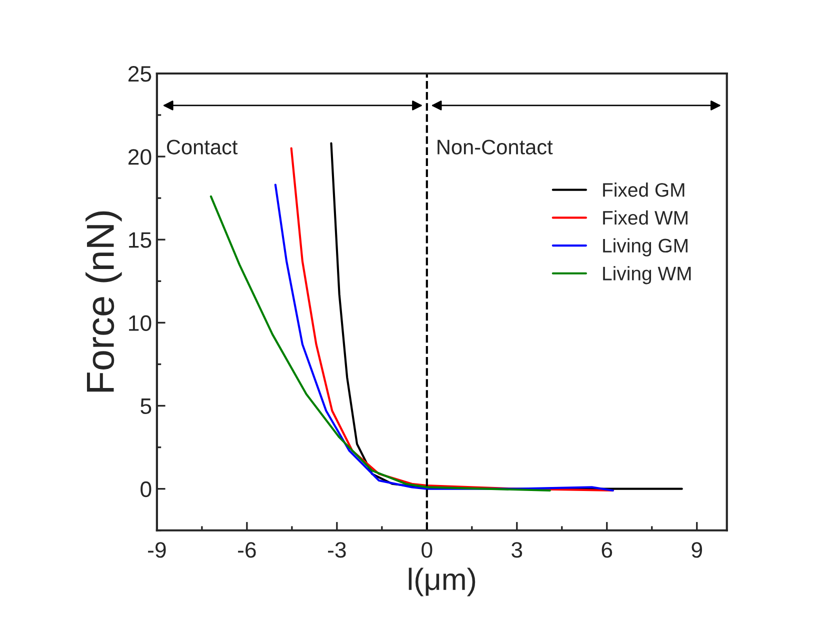 Image resolution: width=826 pixels, height=639 pixels. What do you see at coordinates (607, 550) in the screenshot?
I see `x-tick-label: 6` at bounding box center [607, 550].